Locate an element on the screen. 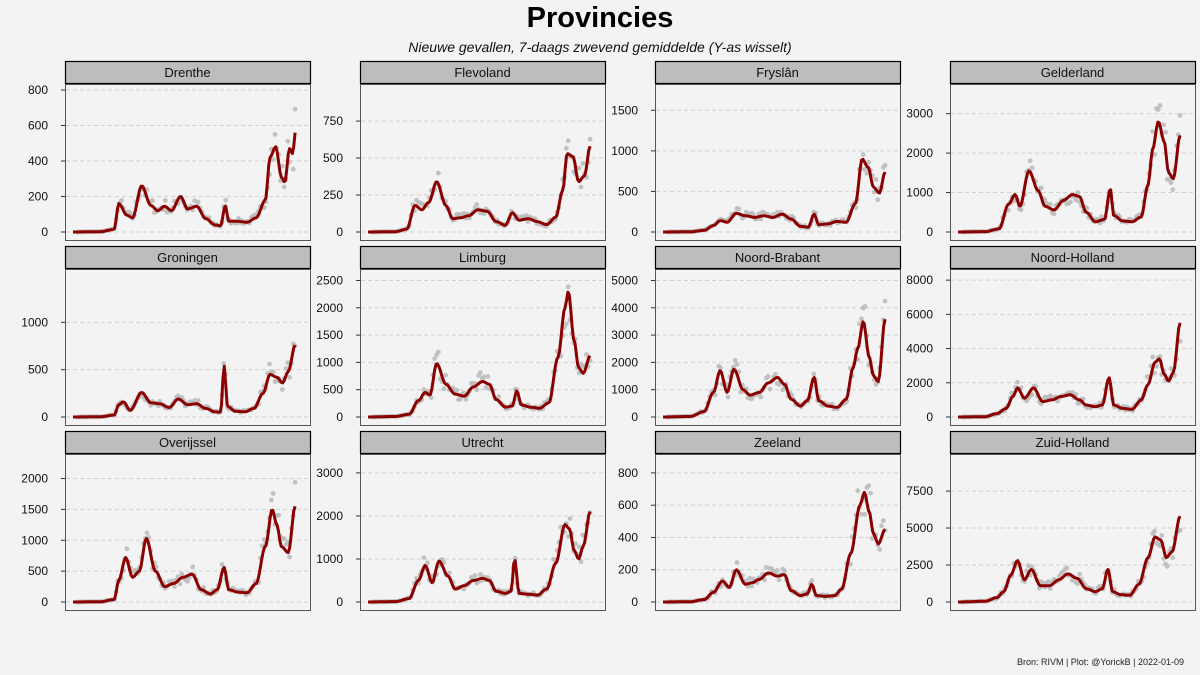 This screenshot has width=1200, height=675. y-tick-label: 1000 is located at coordinates (624, 390).